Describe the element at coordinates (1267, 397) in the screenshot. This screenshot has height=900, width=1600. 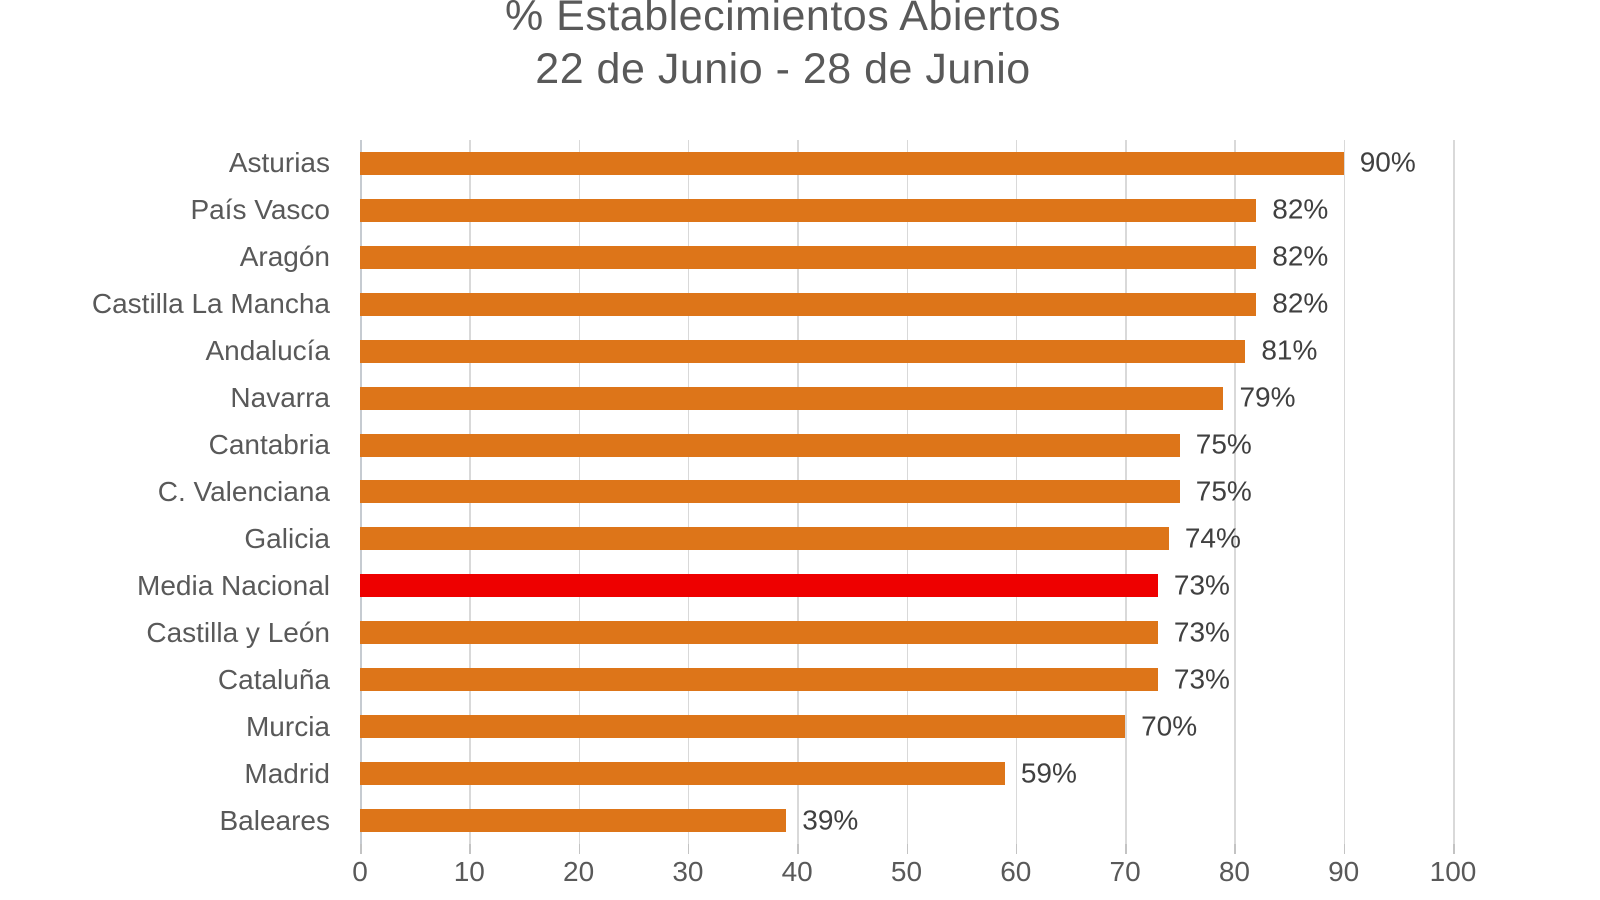
I see `bar-value-label: 79%` at that location.